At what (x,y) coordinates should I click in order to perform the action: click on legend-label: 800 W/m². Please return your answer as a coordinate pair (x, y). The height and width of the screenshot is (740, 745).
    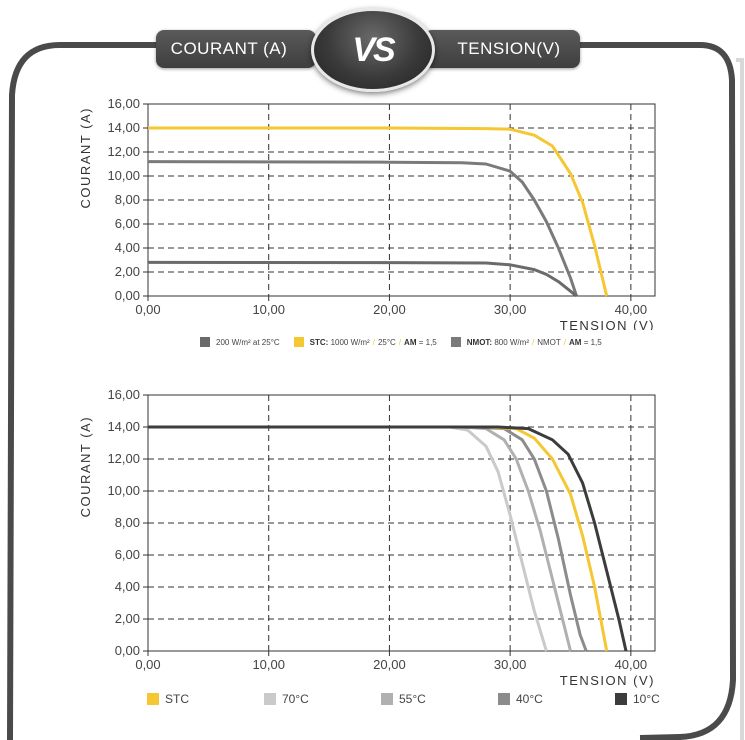
    Looking at the image, I should click on (511, 342).